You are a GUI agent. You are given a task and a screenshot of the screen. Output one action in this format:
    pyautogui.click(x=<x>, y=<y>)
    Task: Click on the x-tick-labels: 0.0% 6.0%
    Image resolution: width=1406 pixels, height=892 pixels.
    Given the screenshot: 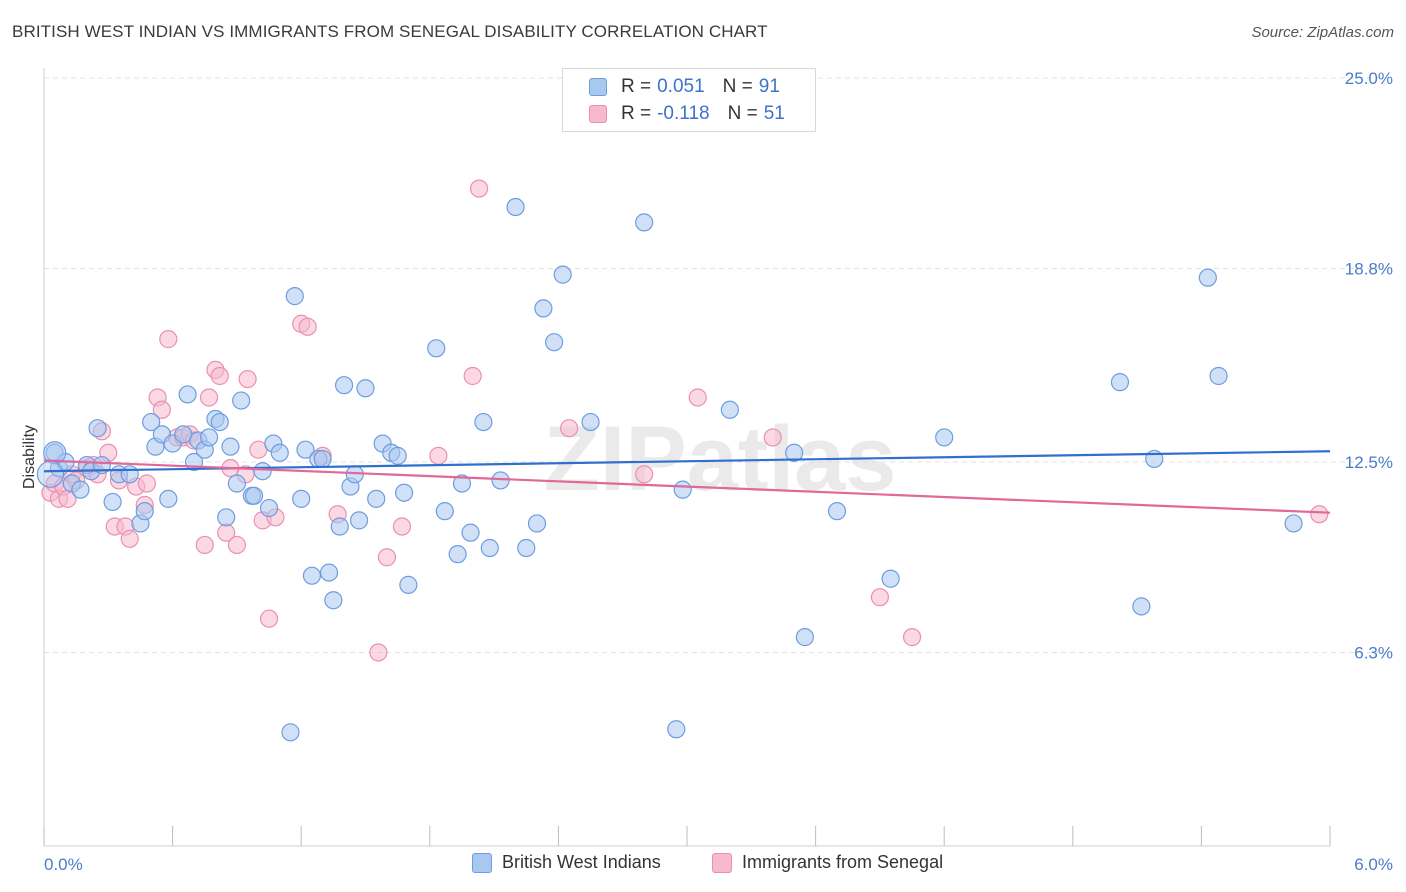 What is the action you would take?
    pyautogui.click(x=718, y=864)
    